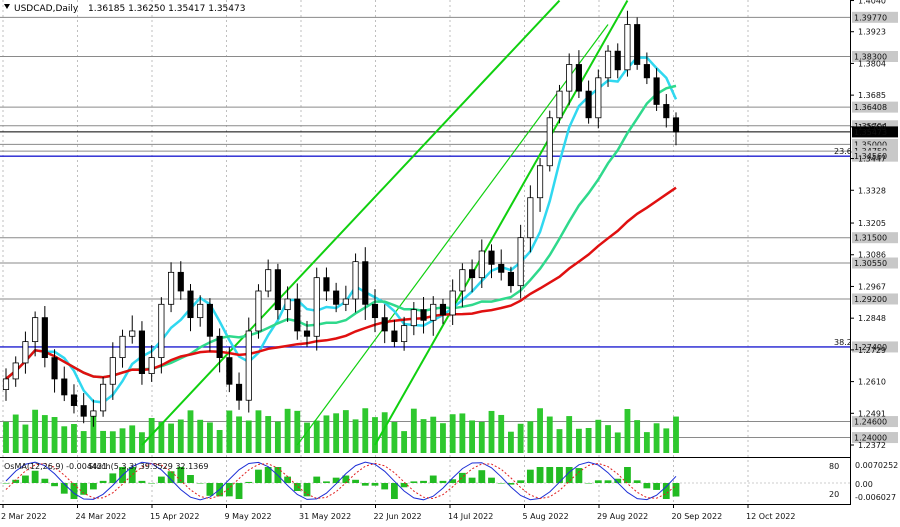 The image size is (900, 527). I want to click on collapse-arrow-icon, so click(7, 6).